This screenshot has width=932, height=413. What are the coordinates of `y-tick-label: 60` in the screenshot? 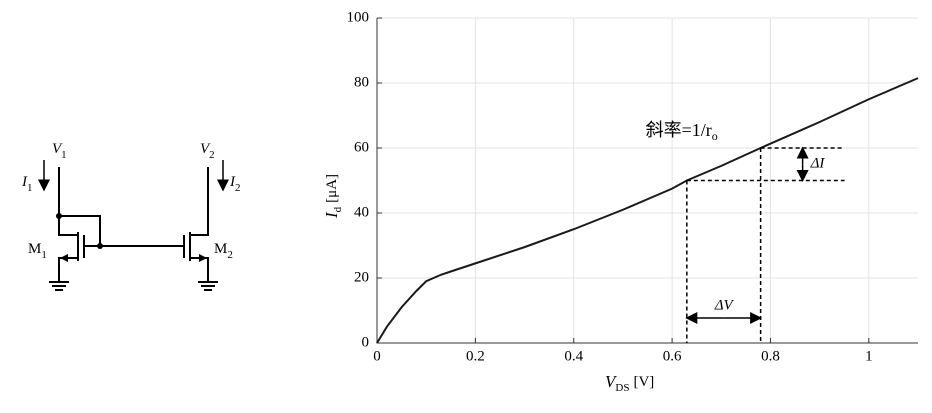 It's located at (361, 147).